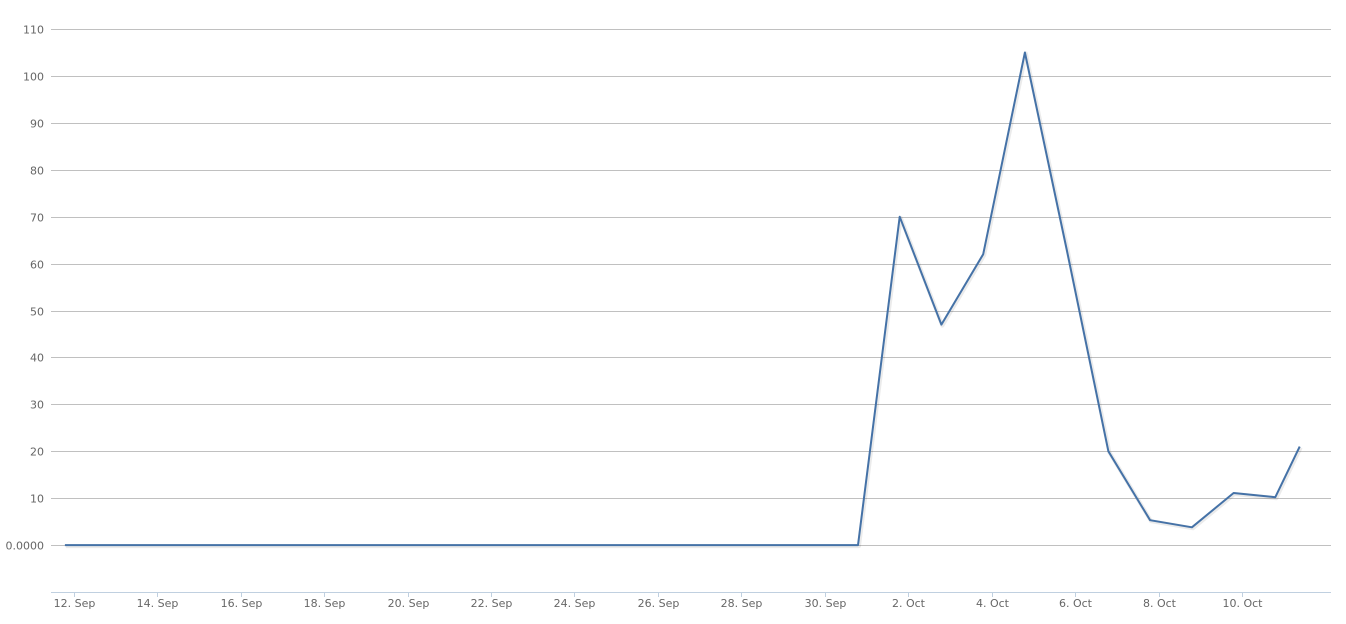 The height and width of the screenshot is (624, 1346). I want to click on x-tick-label: 14. Sep, so click(158, 603).